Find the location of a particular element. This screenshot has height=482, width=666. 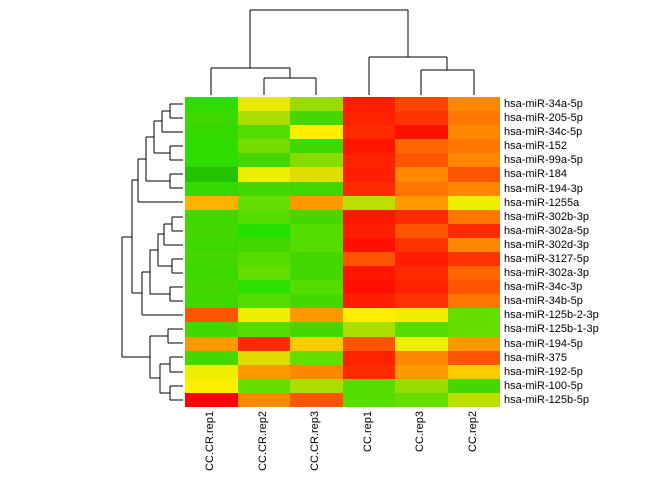

row-label: hsa-miR-302a-5p is located at coordinates (546, 230).